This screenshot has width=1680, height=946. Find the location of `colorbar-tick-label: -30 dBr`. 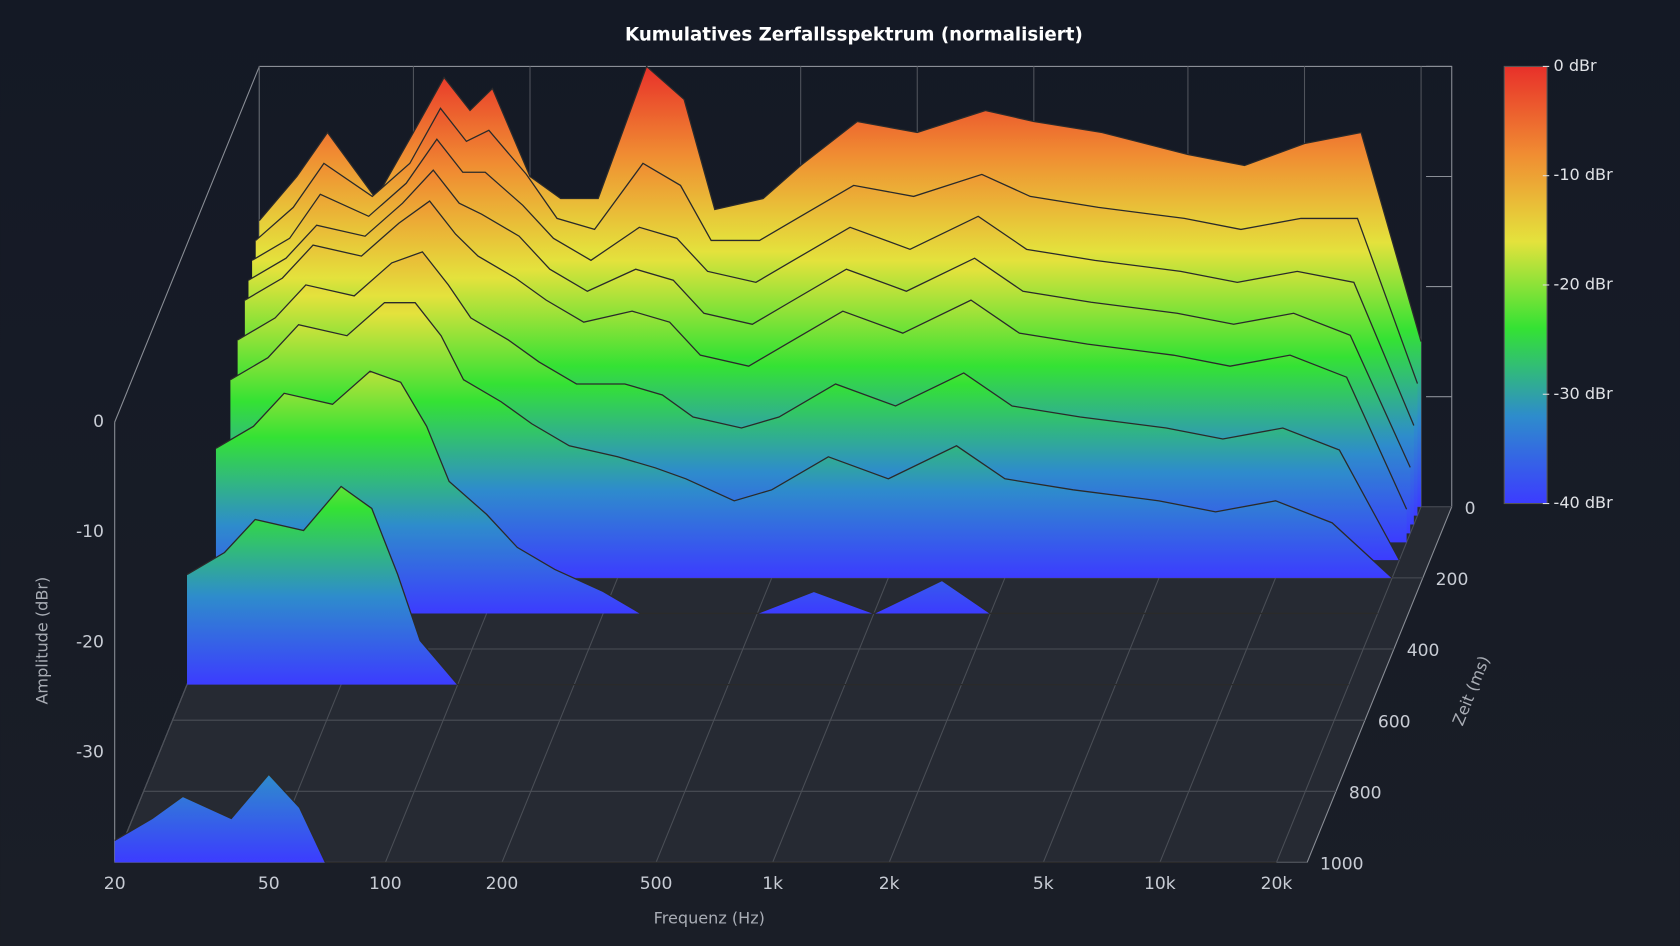

colorbar-tick-label: -30 dBr is located at coordinates (1584, 393).